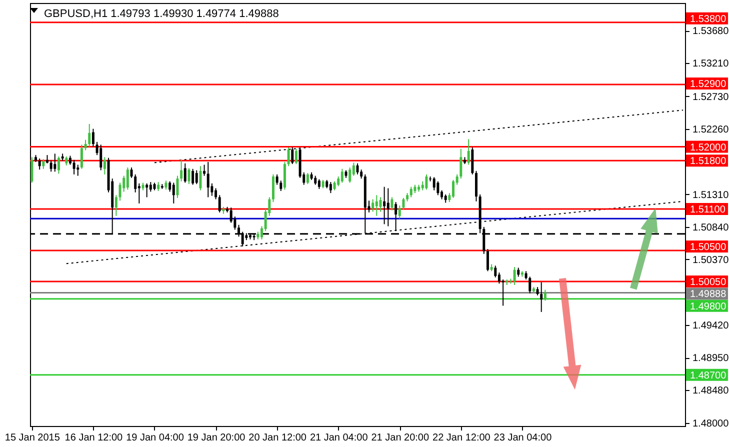 Image resolution: width=729 pixels, height=447 pixels. I want to click on ref-line-label: 1.51800, so click(708, 162).